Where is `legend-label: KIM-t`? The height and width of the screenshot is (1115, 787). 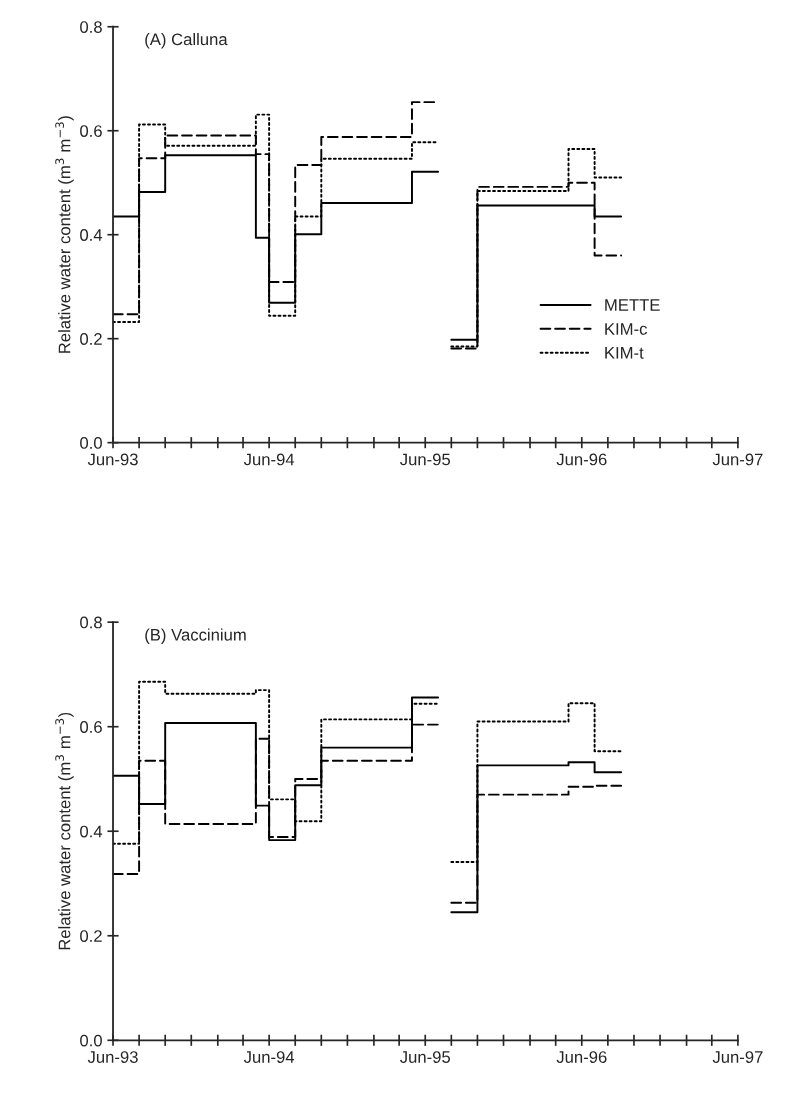 legend-label: KIM-t is located at coordinates (624, 353).